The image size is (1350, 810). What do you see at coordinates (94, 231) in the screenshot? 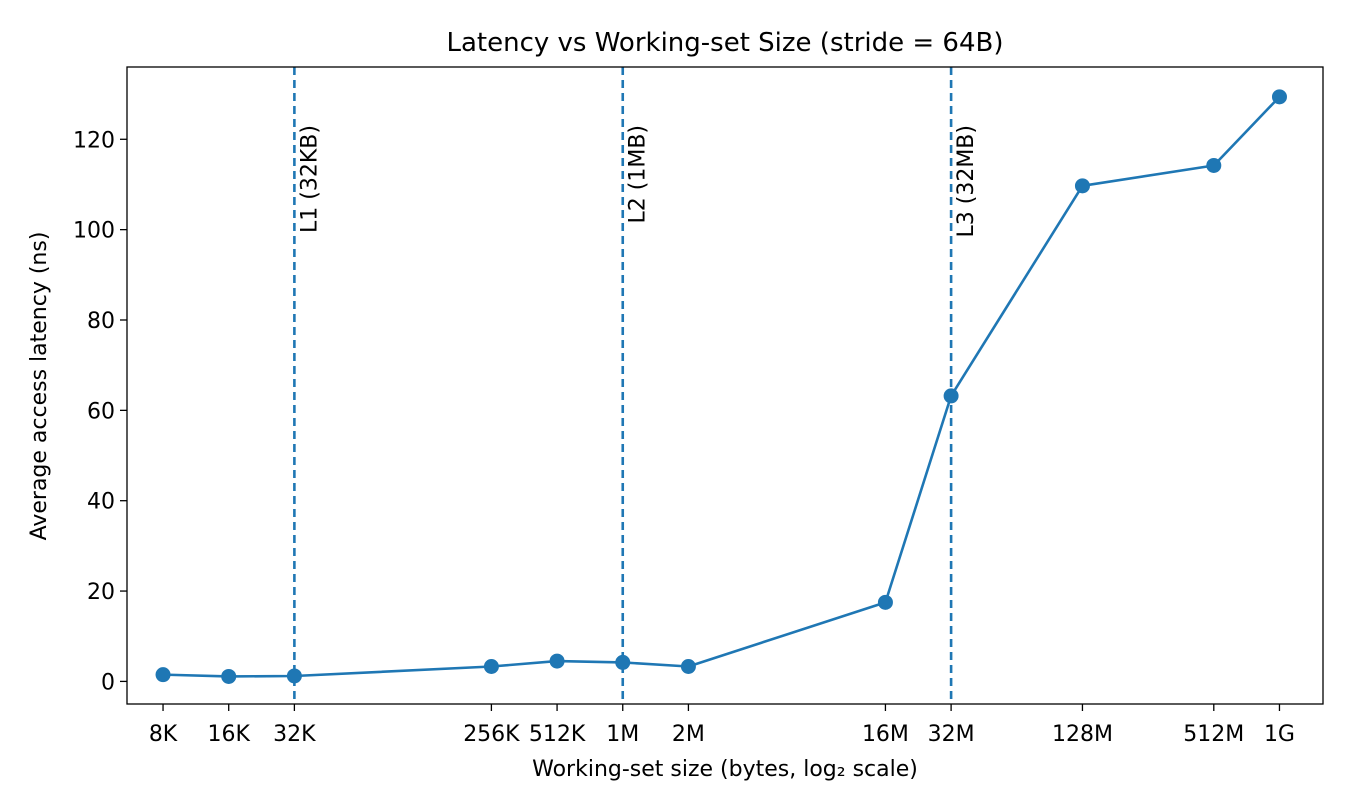
I see `y-tick-label: 100` at bounding box center [94, 231].